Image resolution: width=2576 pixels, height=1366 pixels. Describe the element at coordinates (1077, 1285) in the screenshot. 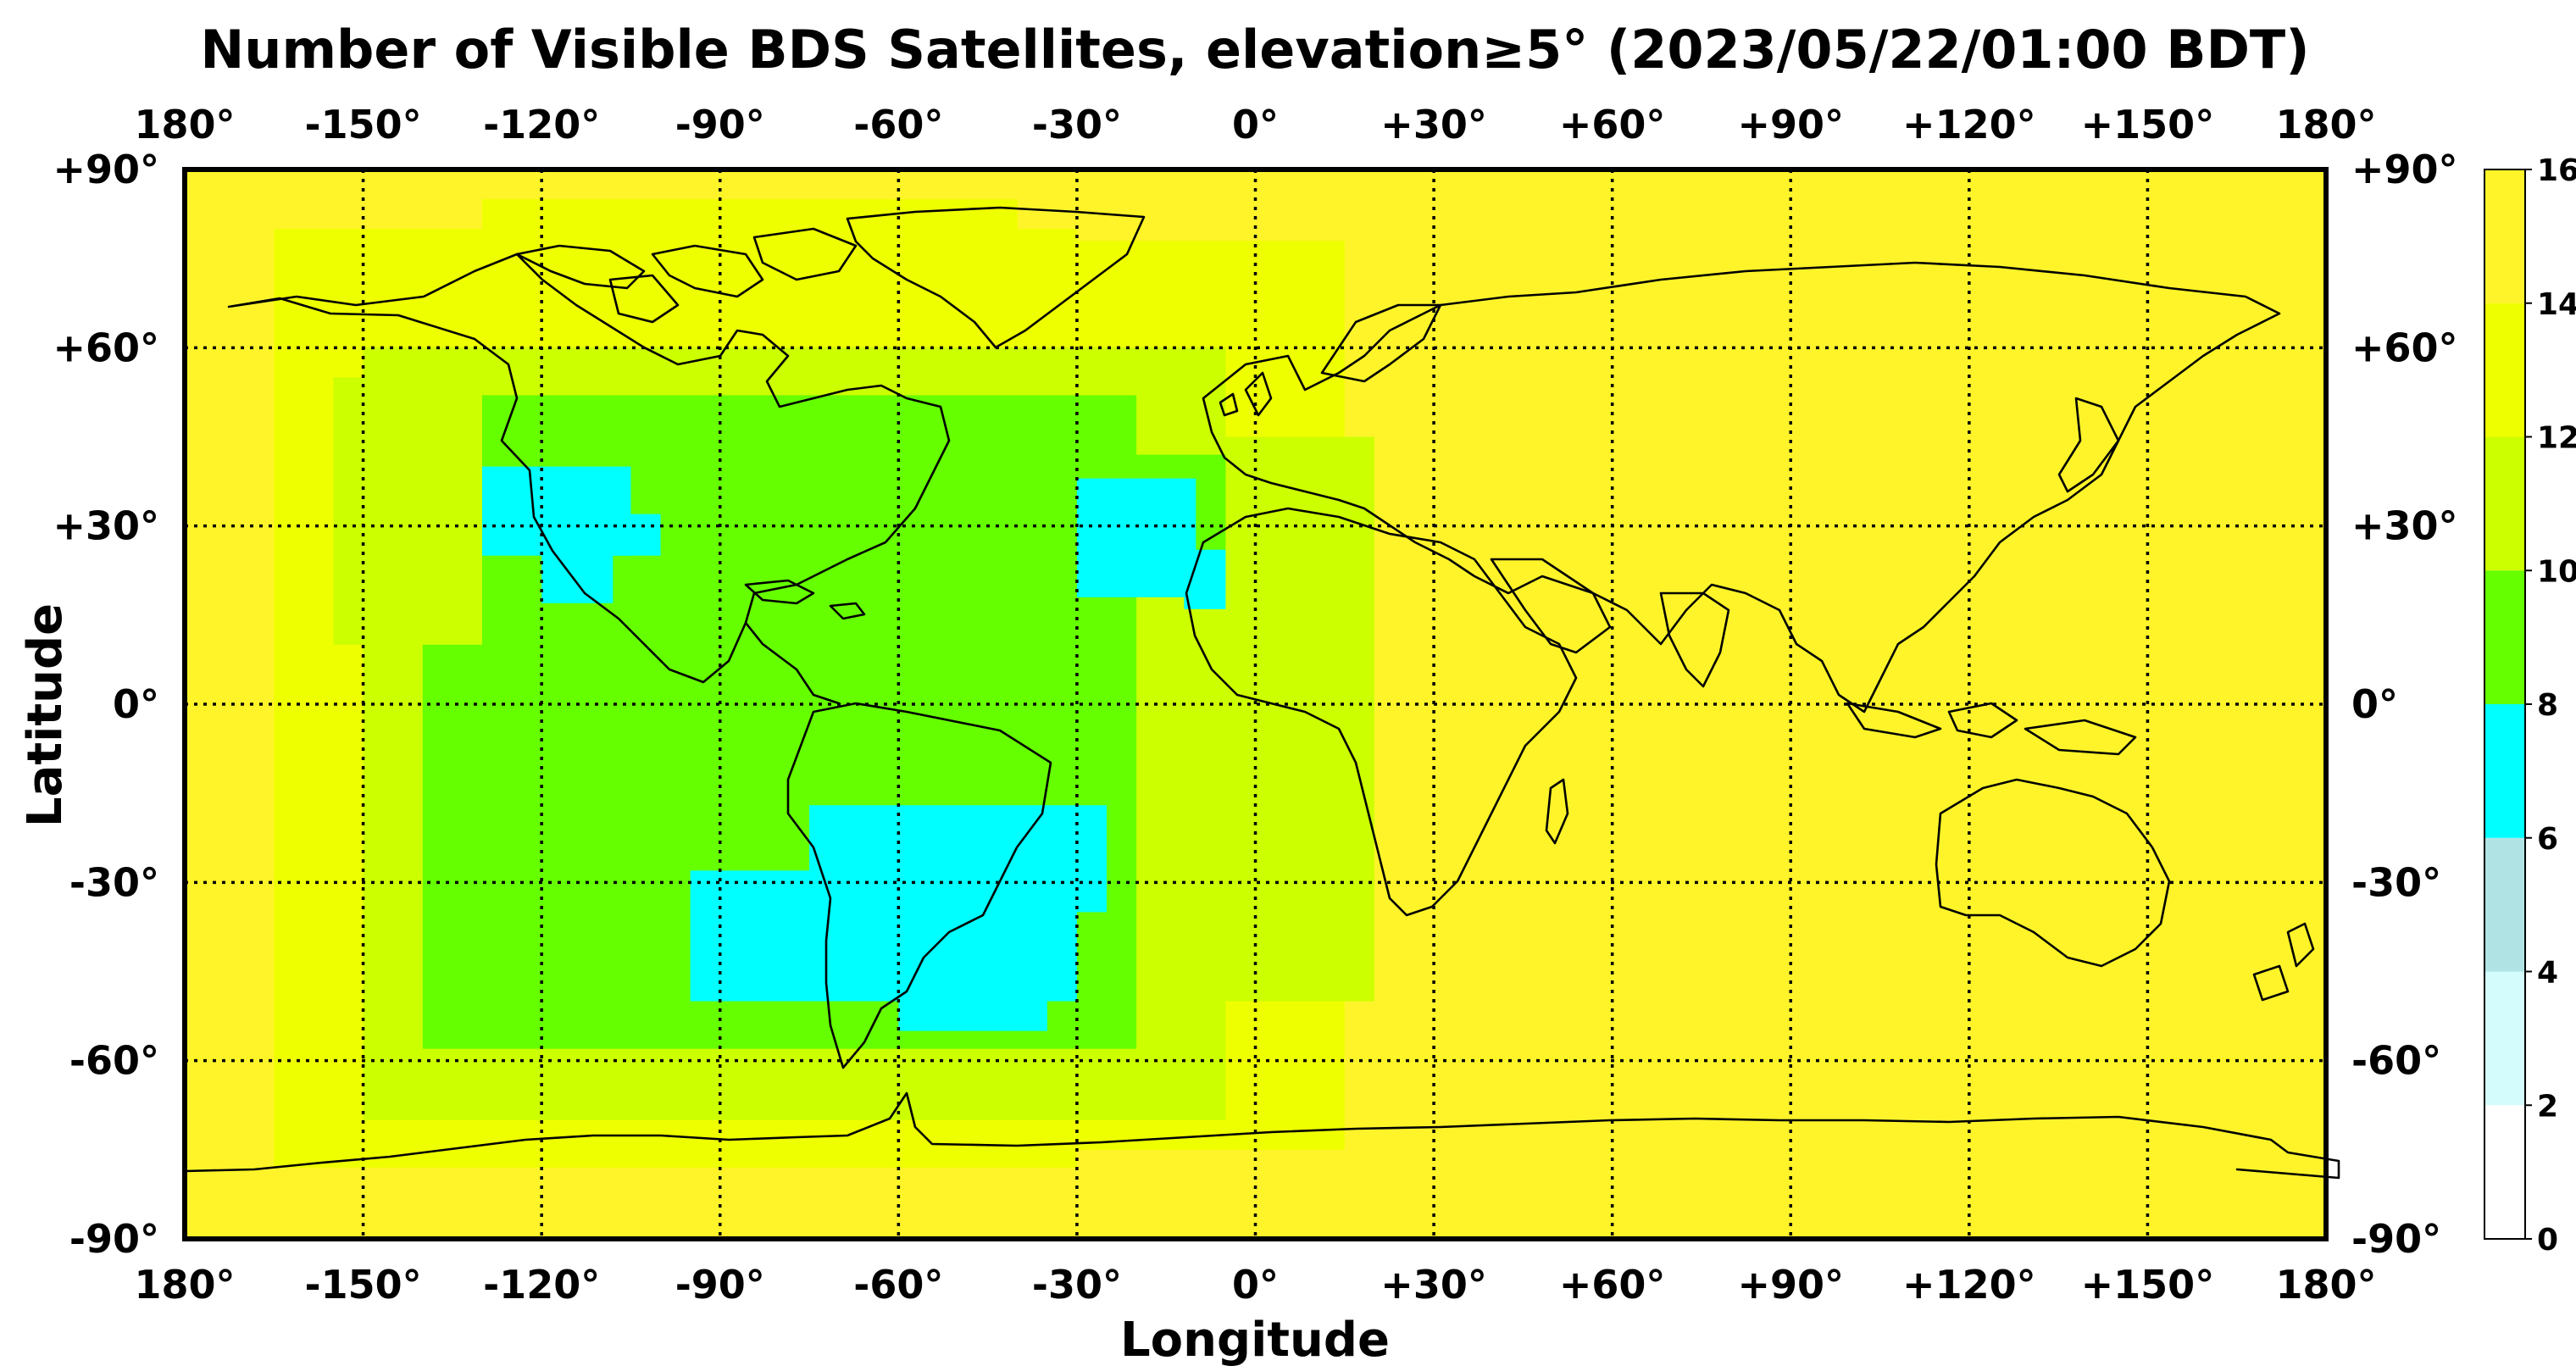

I see `x-tick-bottom-5: -30°` at that location.